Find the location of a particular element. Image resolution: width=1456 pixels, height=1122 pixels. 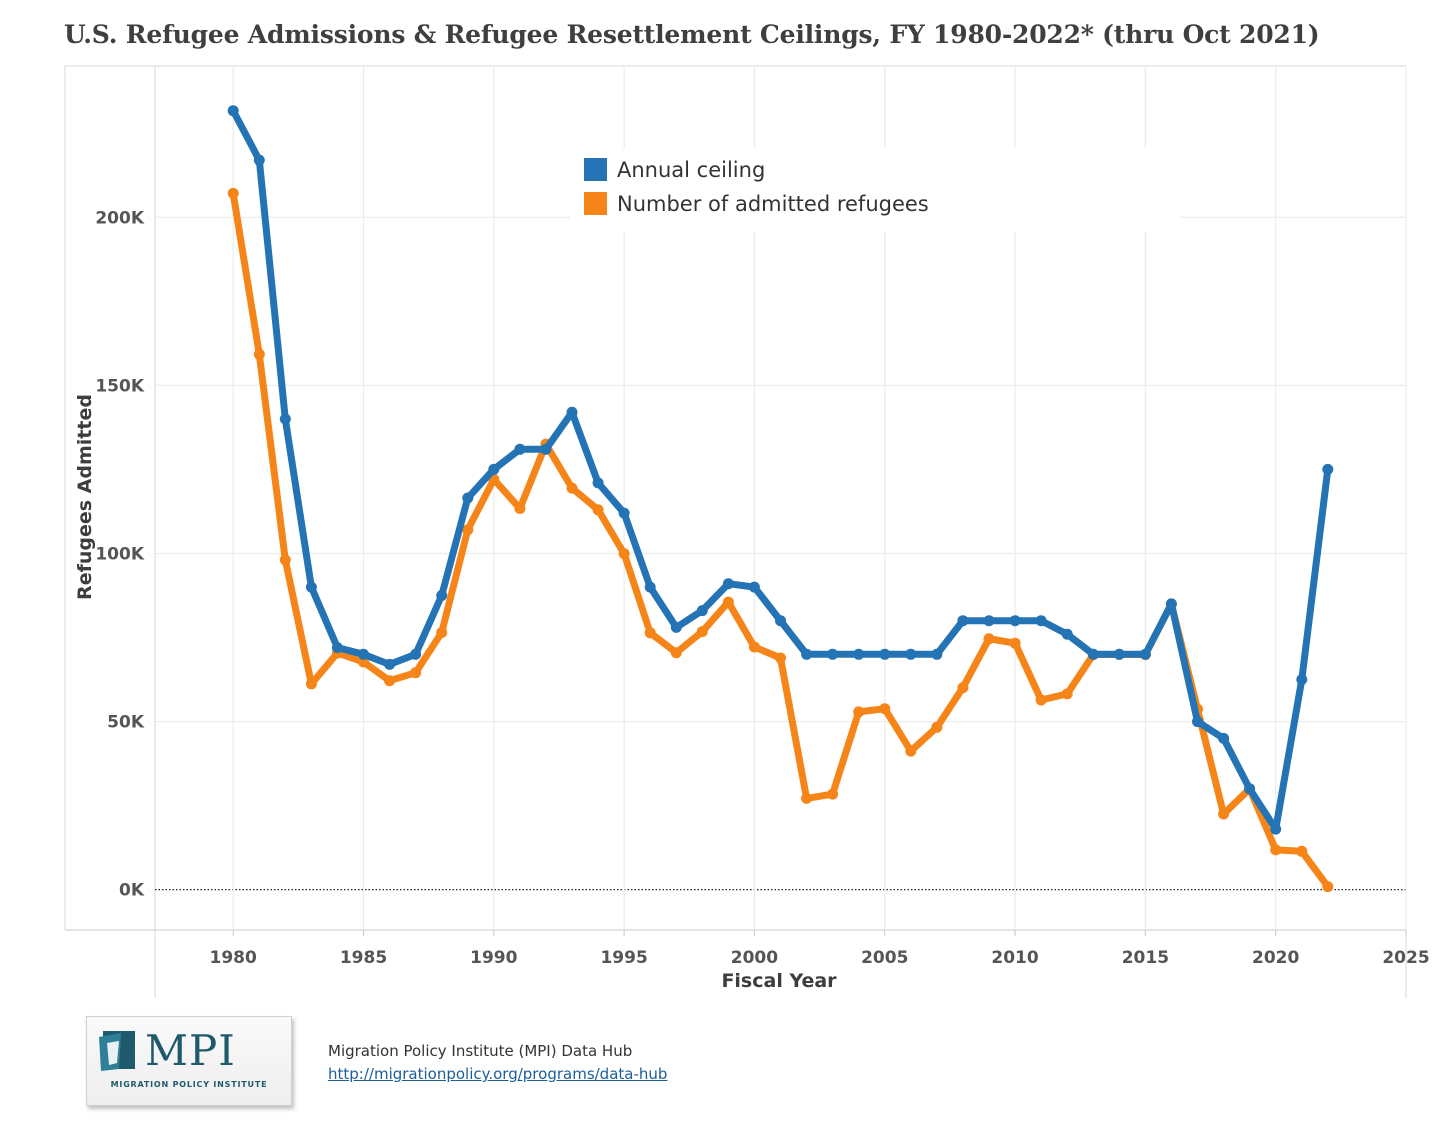

y-tick-label: 100K is located at coordinates (119, 554).